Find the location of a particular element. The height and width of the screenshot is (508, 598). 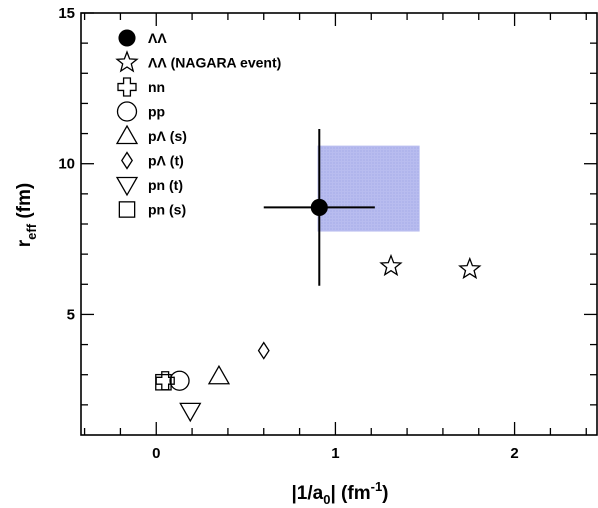

x-axis-title-close: ) is located at coordinates (385, 493).